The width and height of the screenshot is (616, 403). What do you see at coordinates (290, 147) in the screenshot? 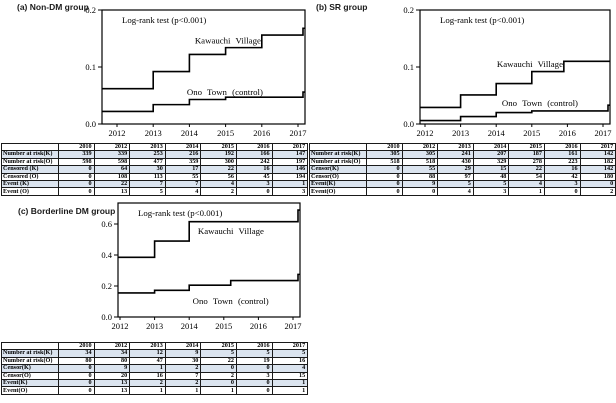
I see `year-header: 2017` at bounding box center [290, 147].